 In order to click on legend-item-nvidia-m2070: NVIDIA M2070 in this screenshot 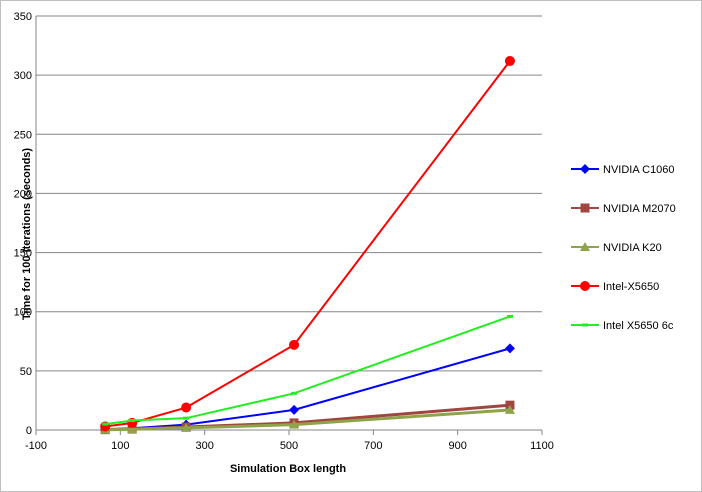, I will do `click(623, 209)`.